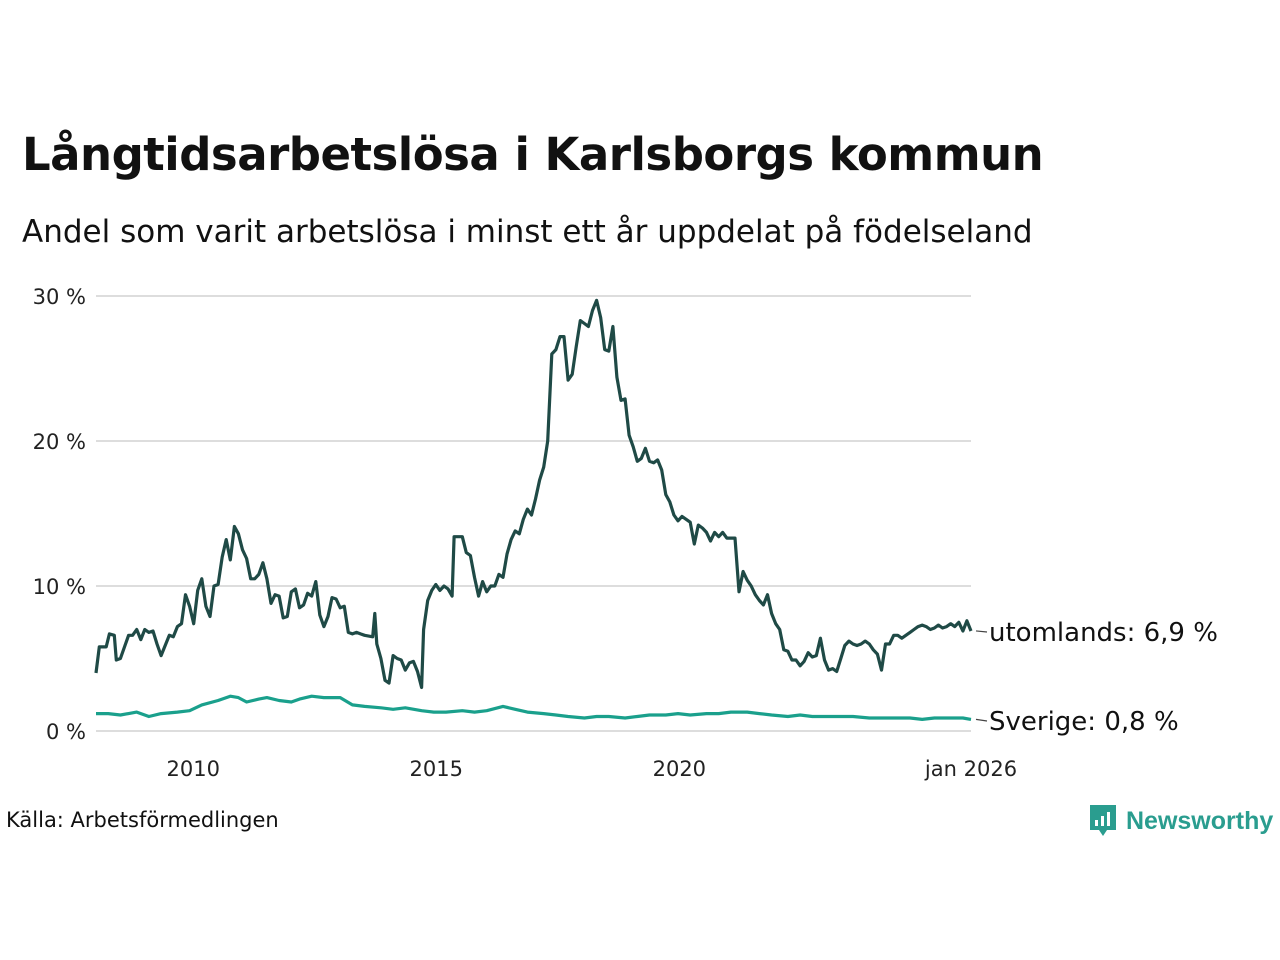 The width and height of the screenshot is (1280, 960). Describe the element at coordinates (591, 769) in the screenshot. I see `x-axis-tick-labels: 2010 2015 2020 jan 2026` at that location.